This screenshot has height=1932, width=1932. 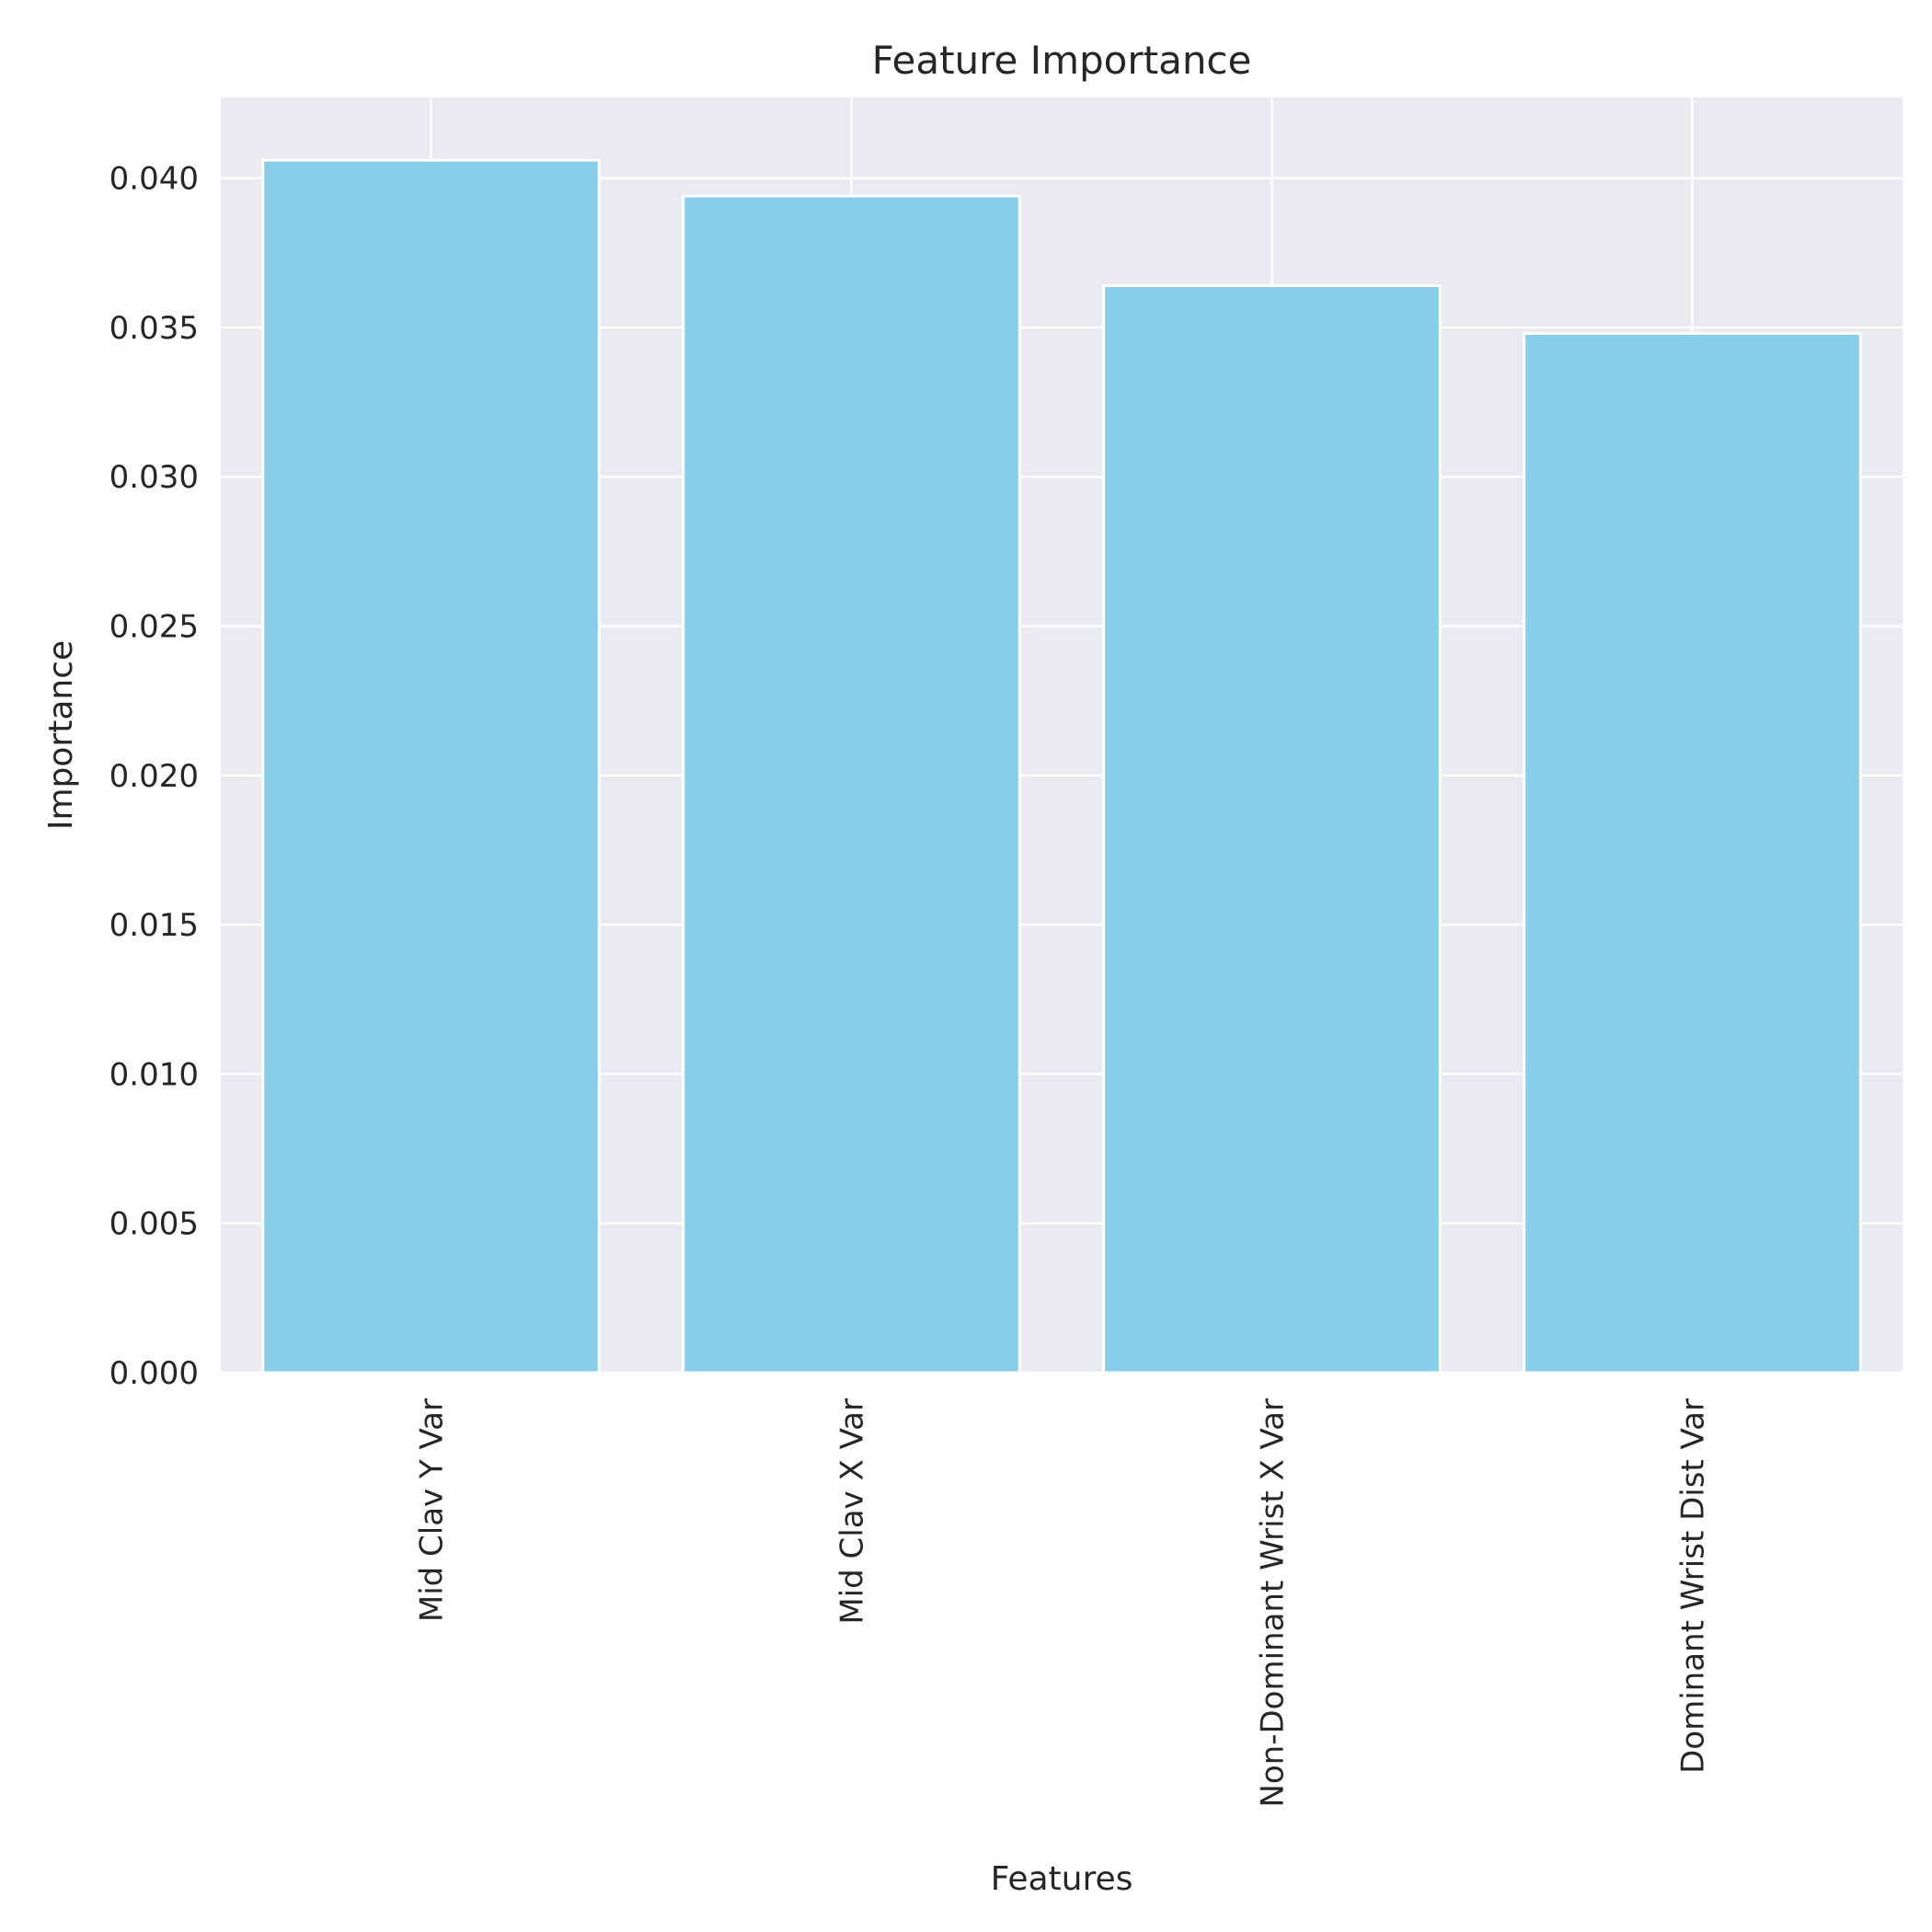 I want to click on x-tick-label: Non-Dominant Wrist X Var, so click(x=1273, y=1603).